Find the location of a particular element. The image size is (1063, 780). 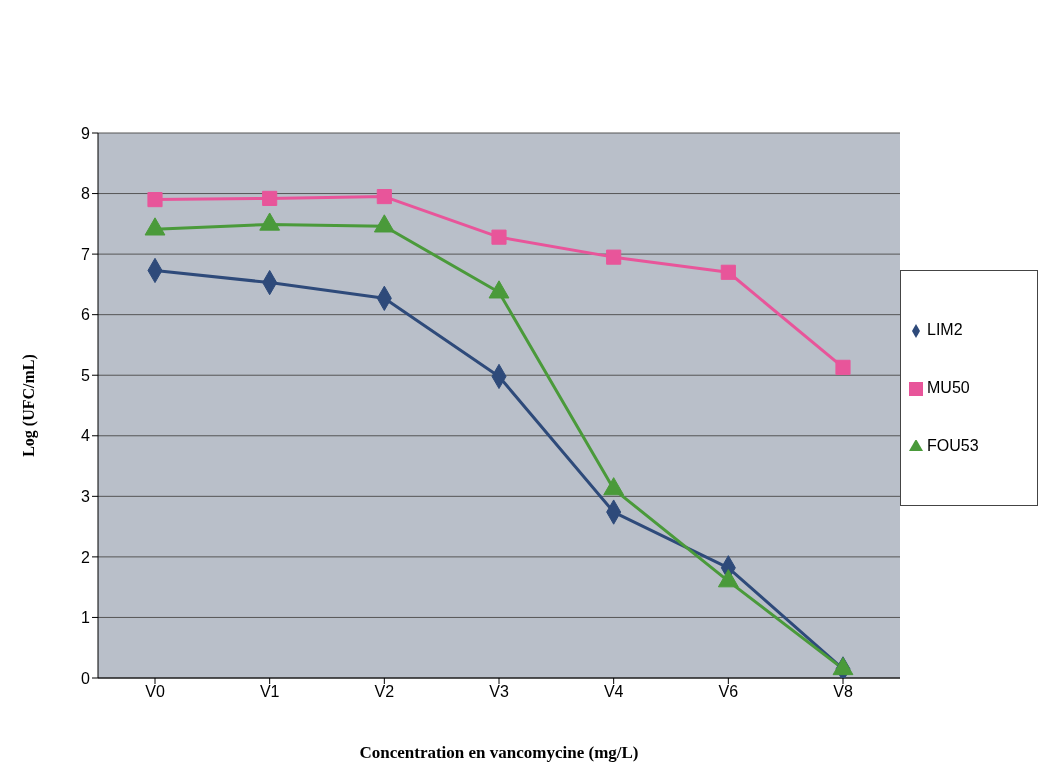

y-tick-label: 0 is located at coordinates (86, 678).